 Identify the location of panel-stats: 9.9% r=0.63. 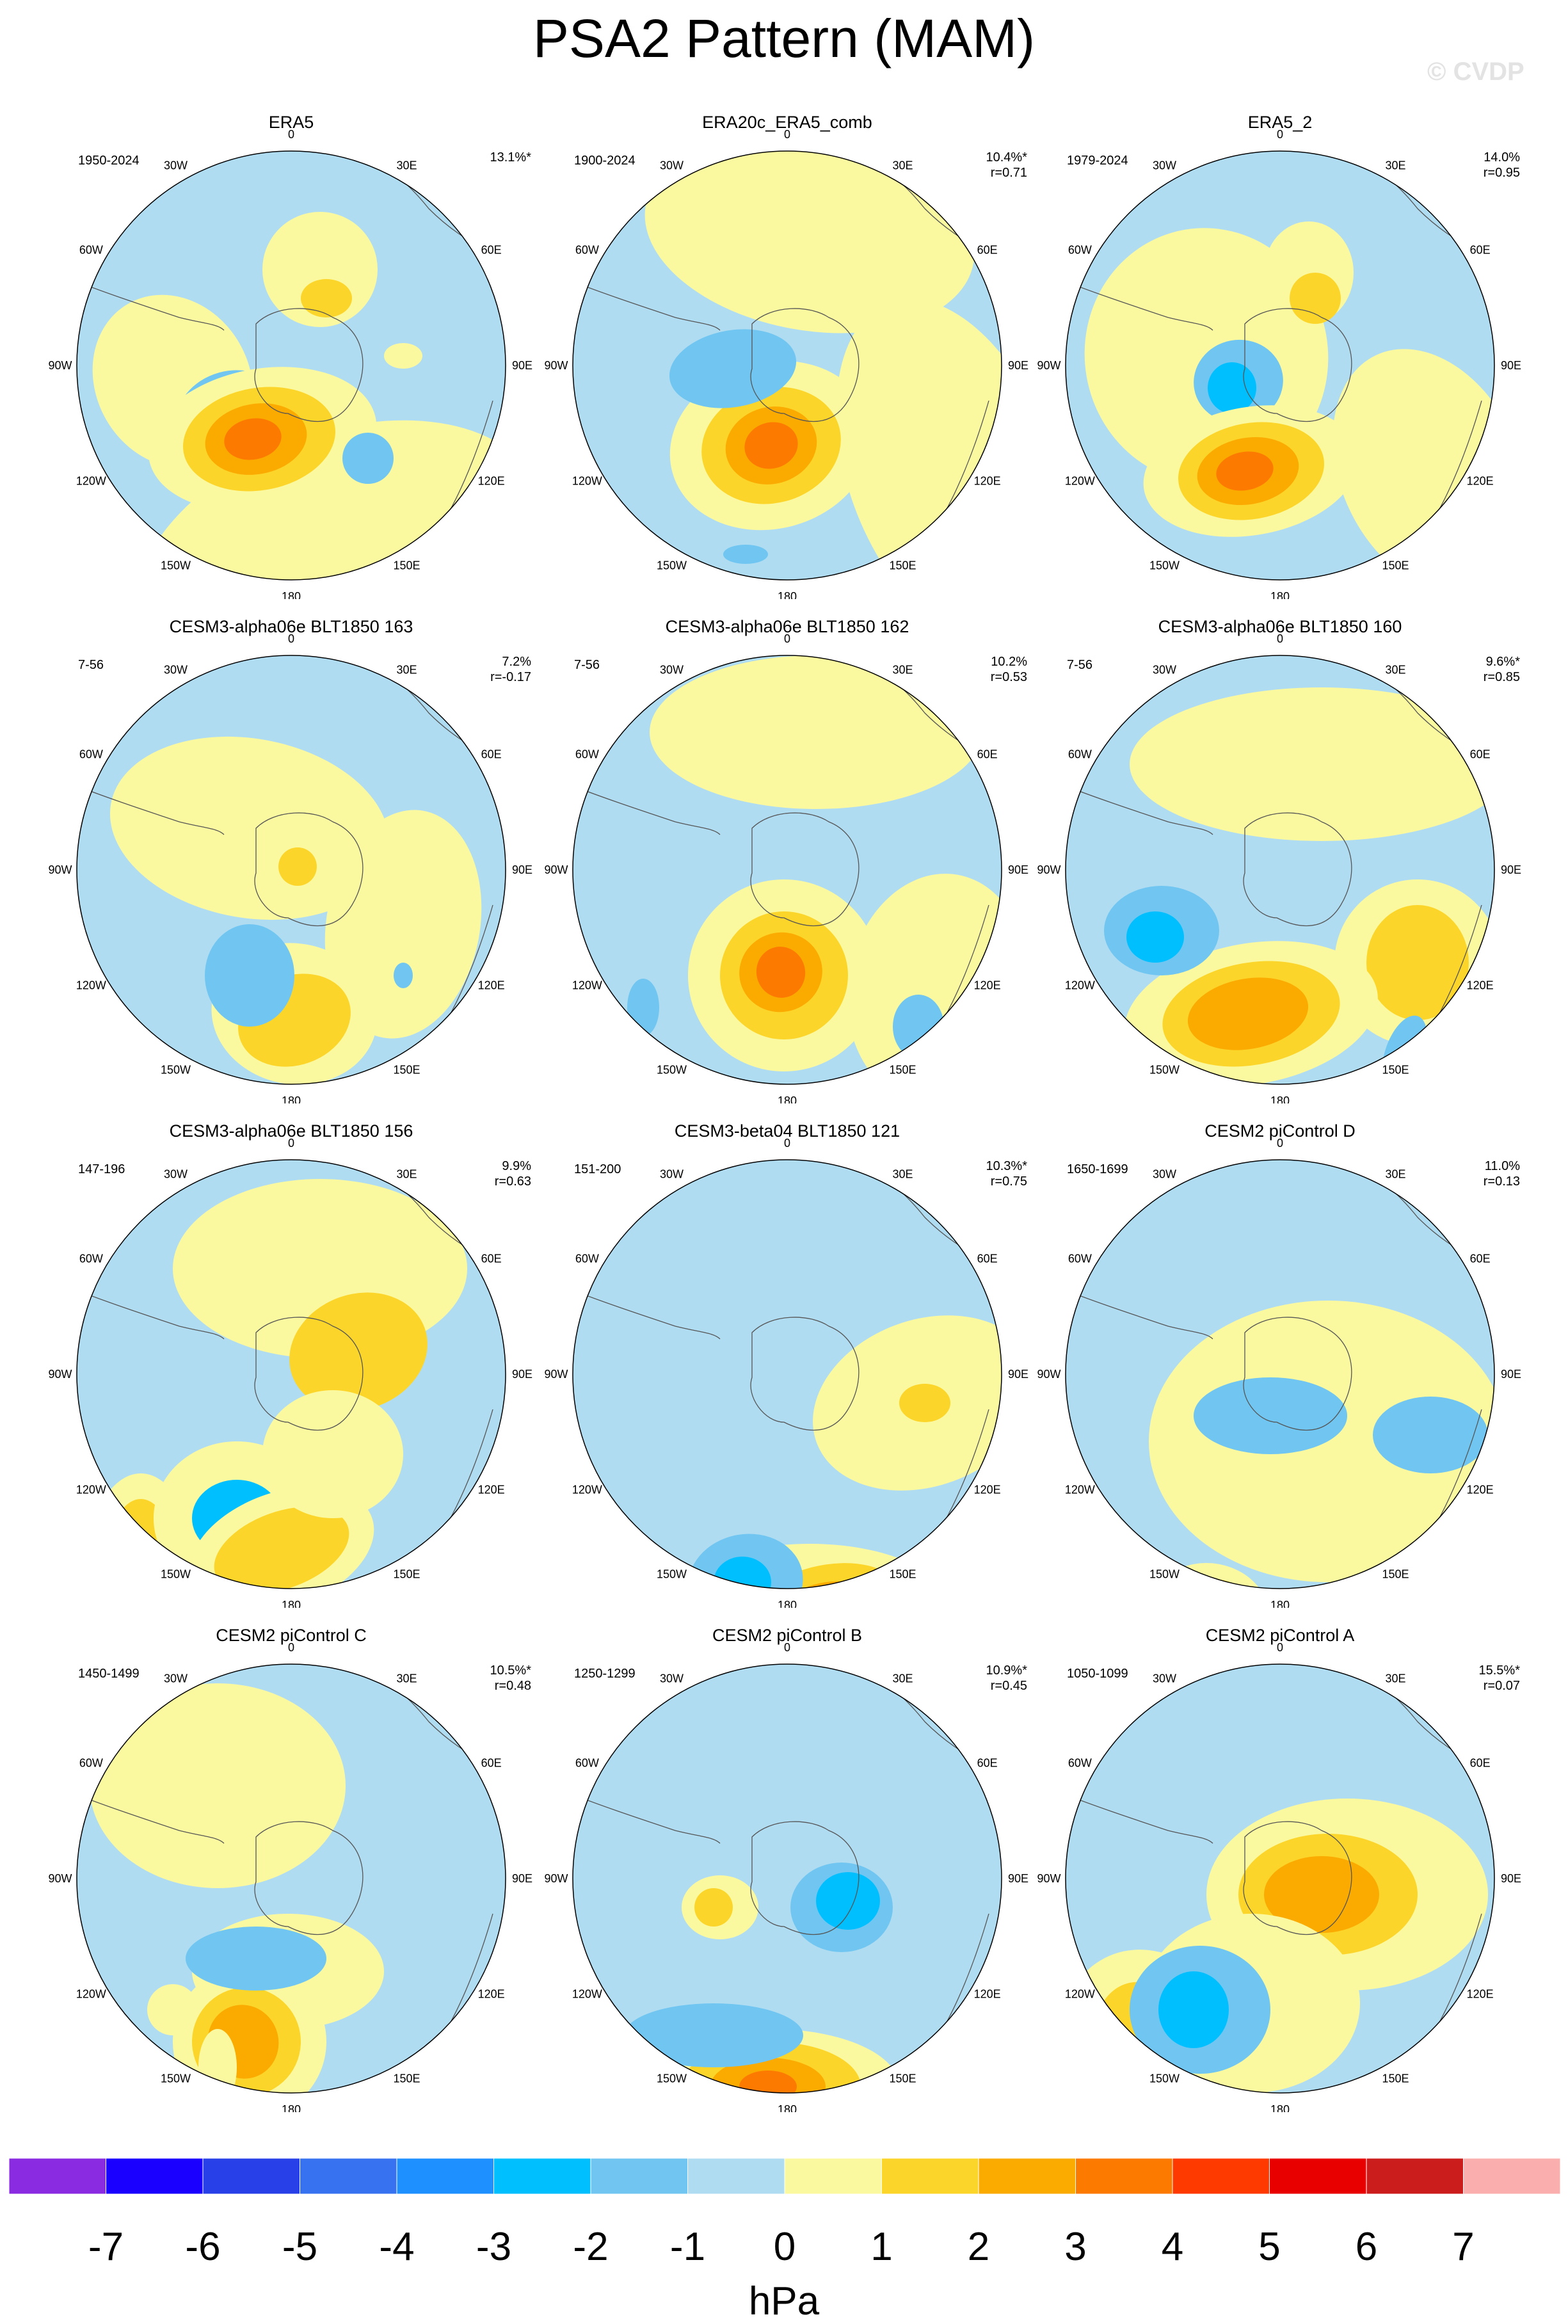
(513, 1173).